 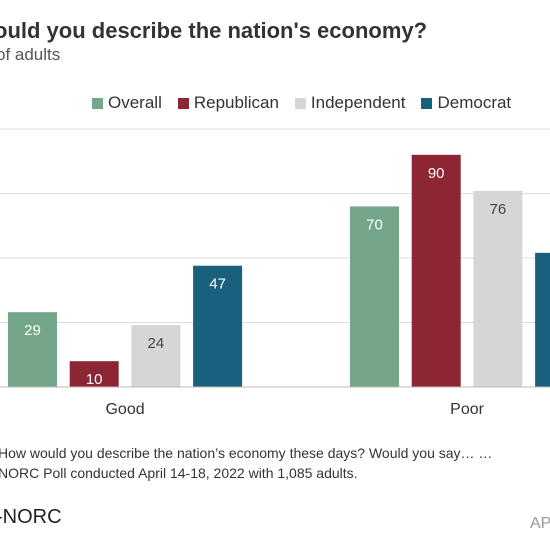 I want to click on logo-text: NORC, so click(x=32, y=517).